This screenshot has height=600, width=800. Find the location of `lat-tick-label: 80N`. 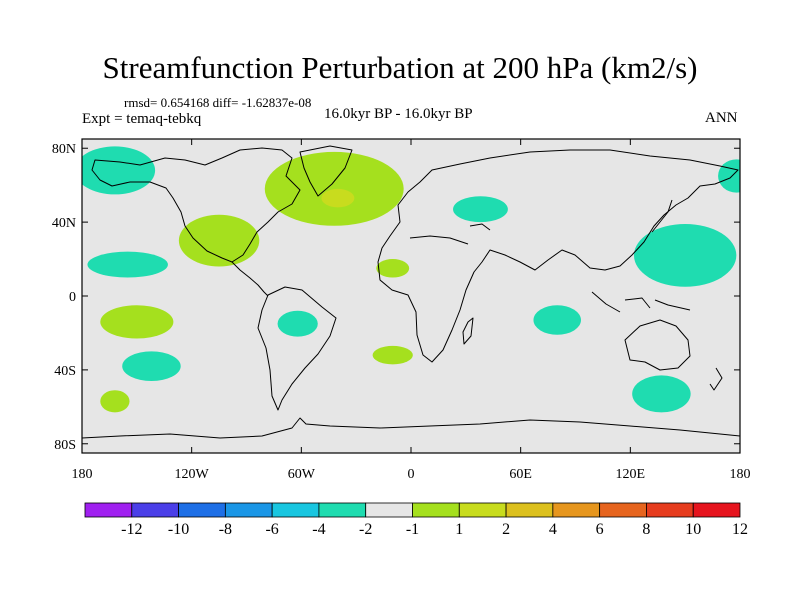

lat-tick-label: 80N is located at coordinates (64, 149).